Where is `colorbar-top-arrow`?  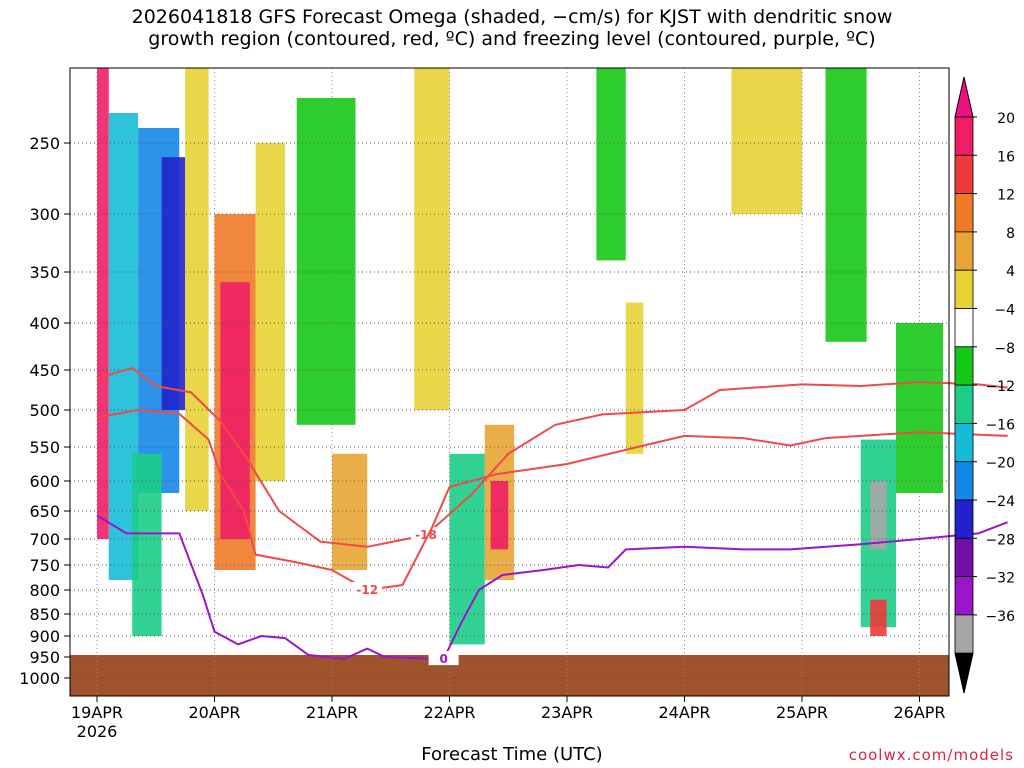 colorbar-top-arrow is located at coordinates (964, 97).